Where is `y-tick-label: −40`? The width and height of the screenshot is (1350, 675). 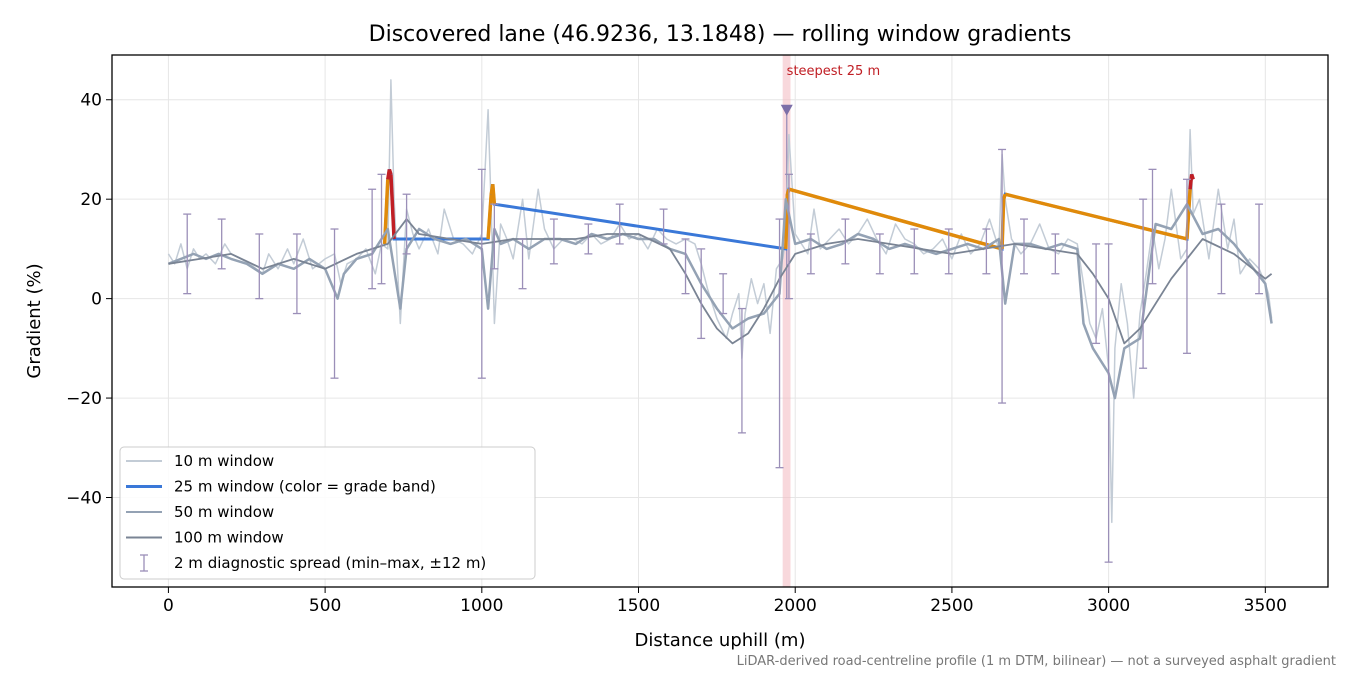 y-tick-label: −40 is located at coordinates (84, 499).